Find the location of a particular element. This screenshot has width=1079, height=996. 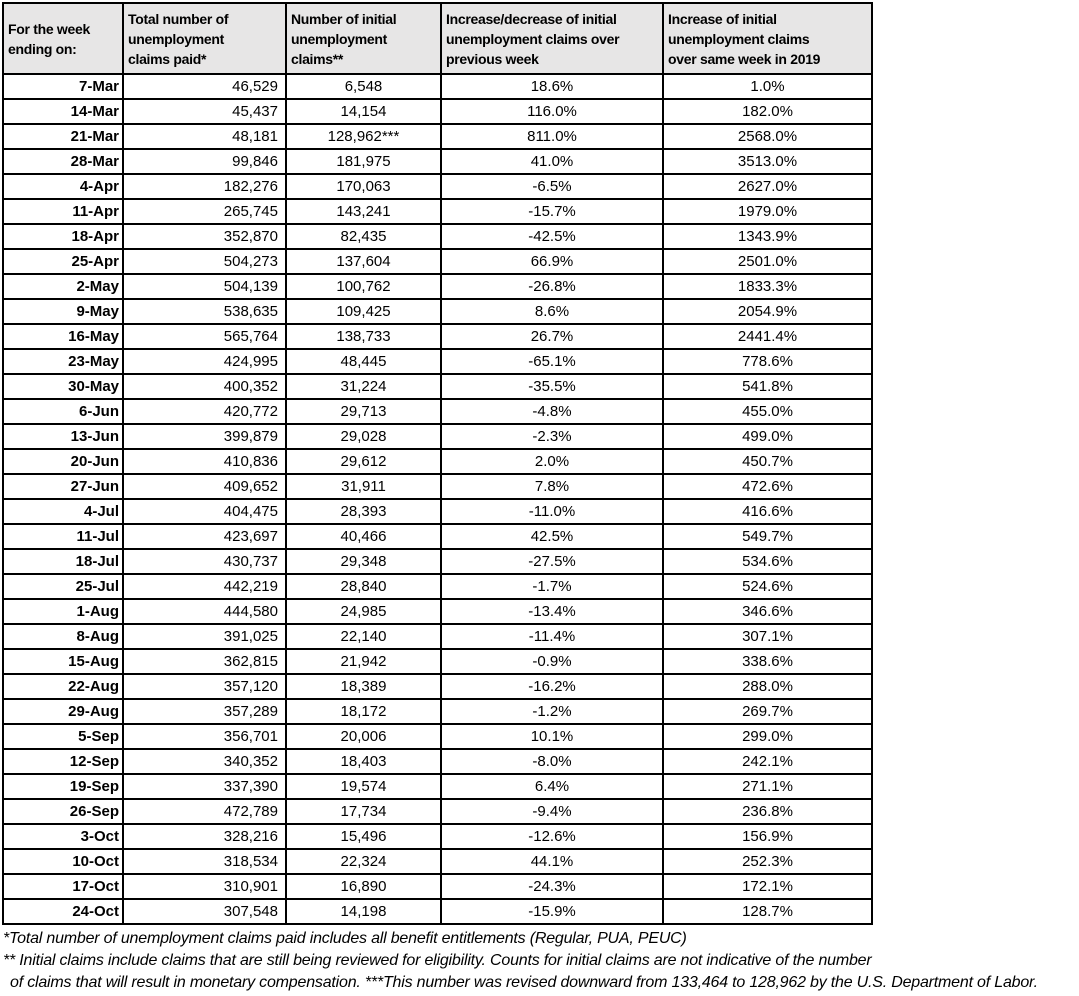

table-row: 17-Oct 310,901 16,890 -24.3% 172.1% is located at coordinates (437, 886).